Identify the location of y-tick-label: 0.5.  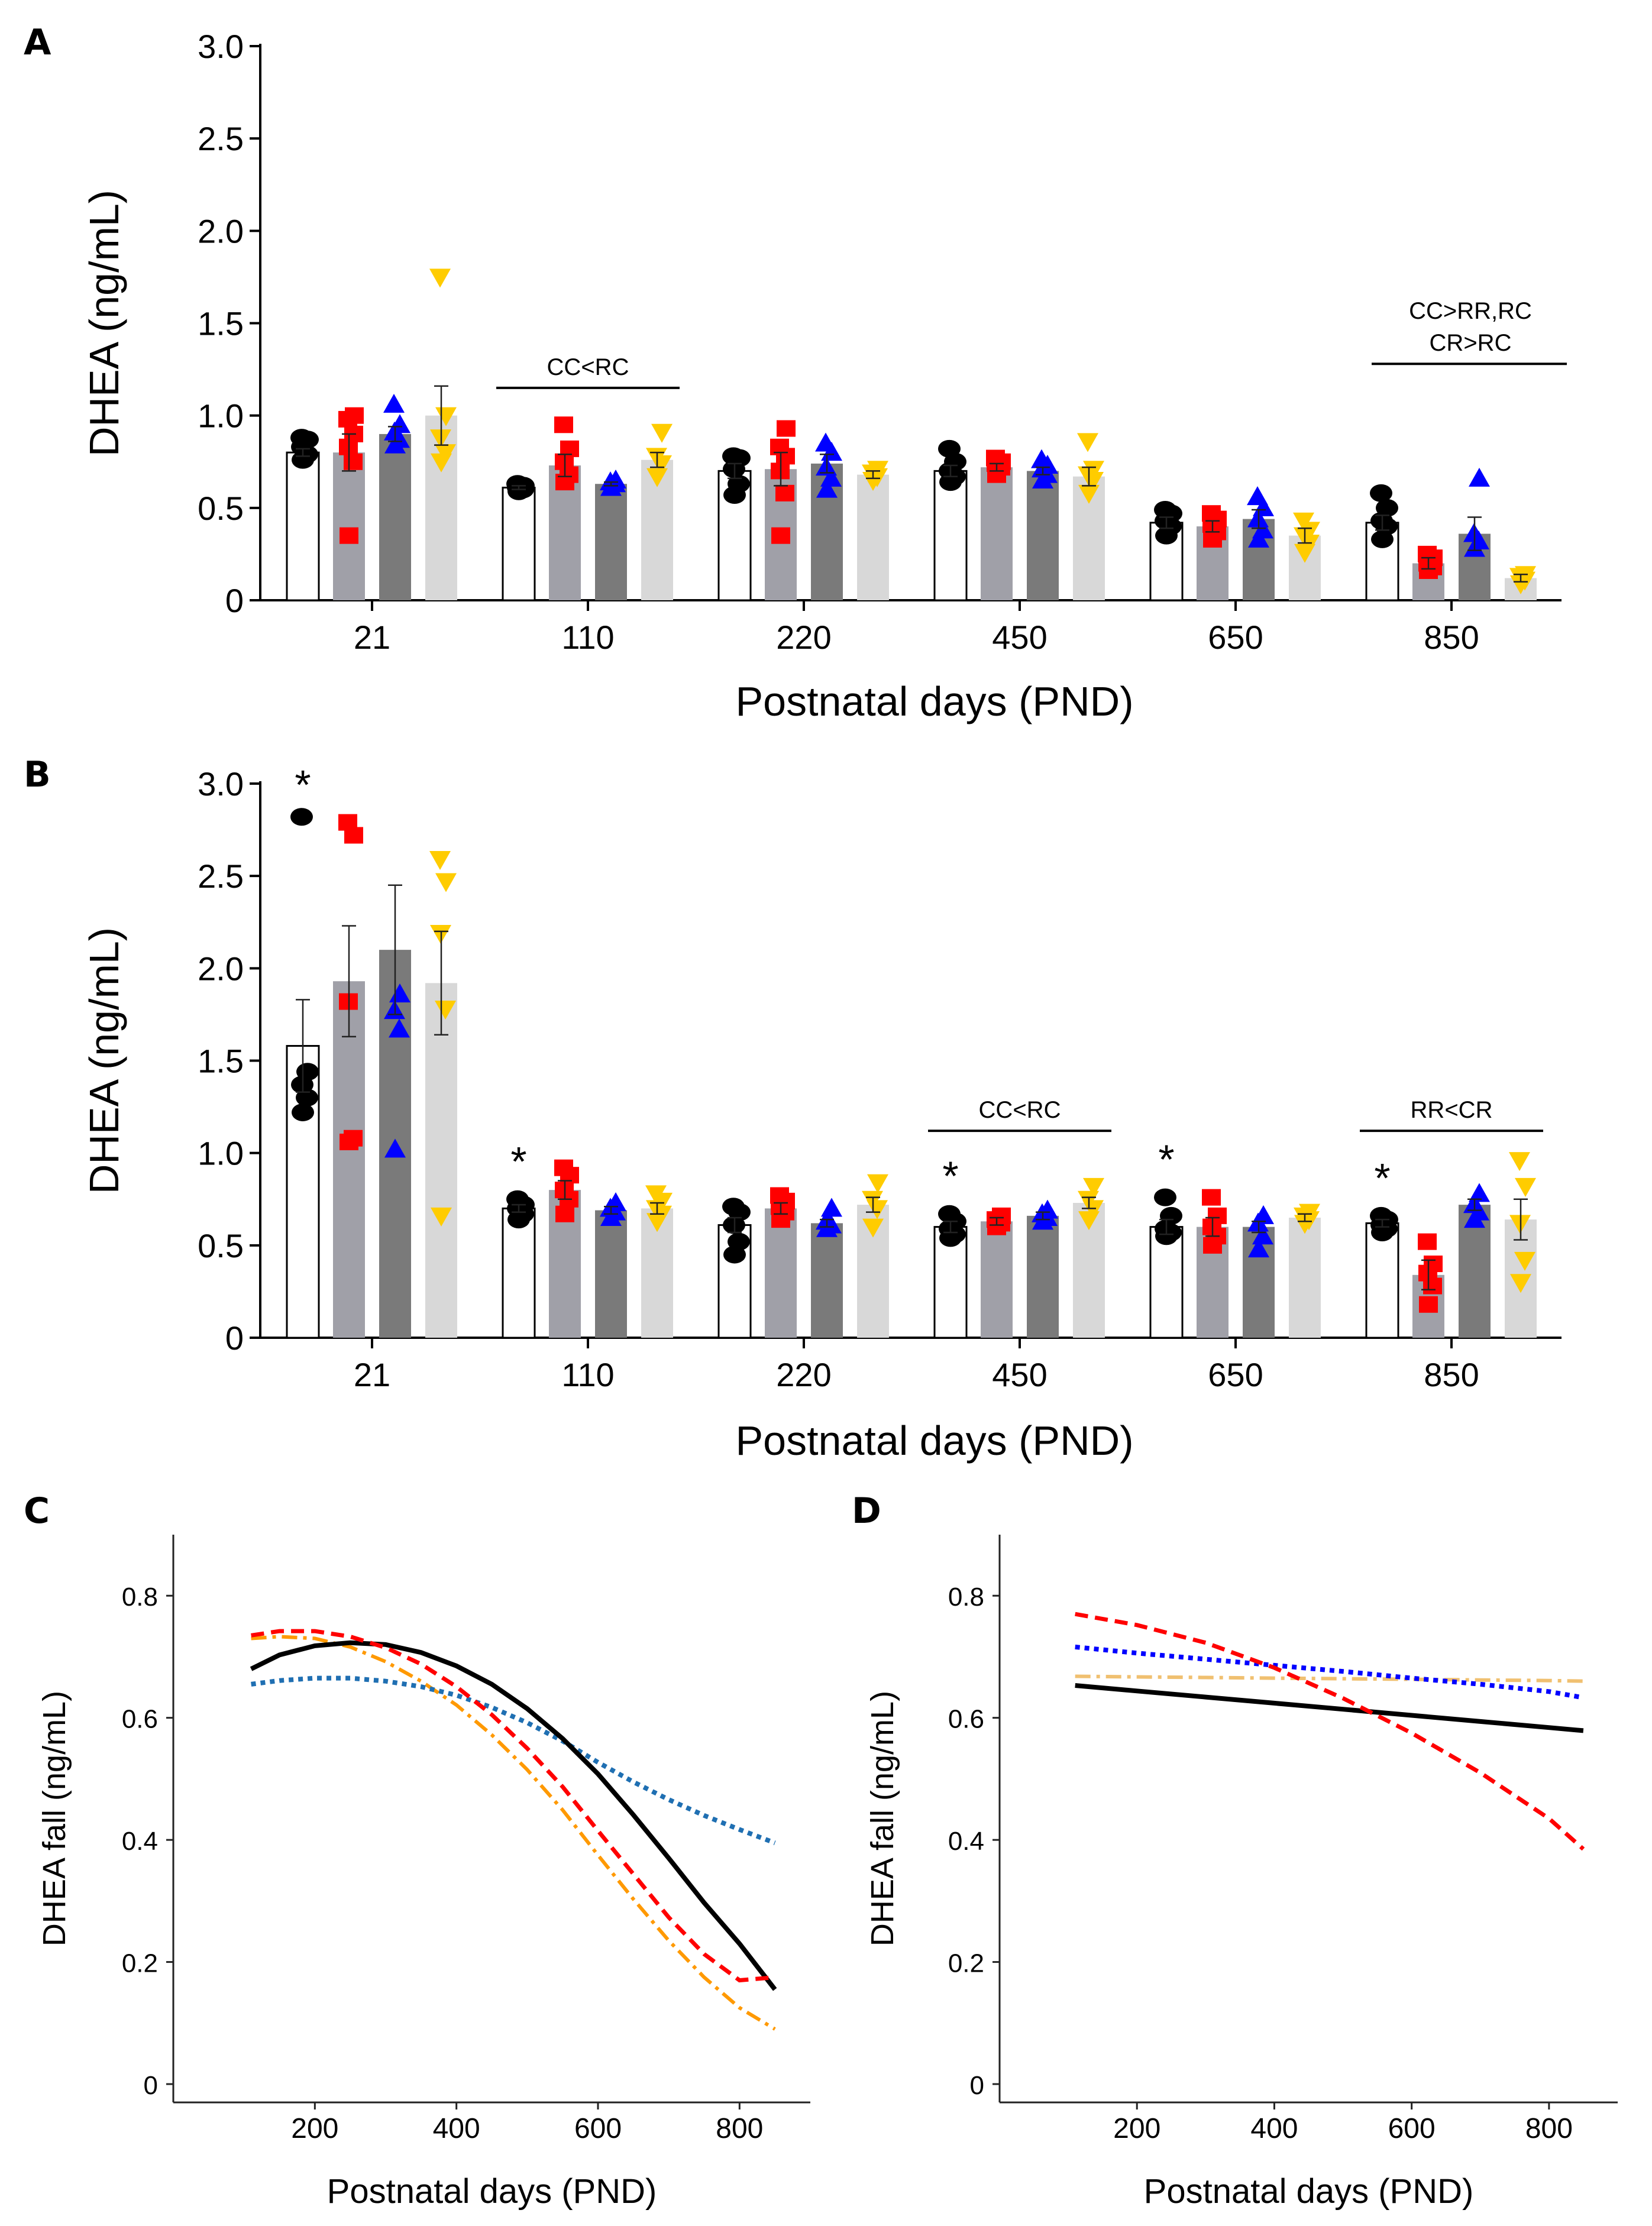
(221, 1245).